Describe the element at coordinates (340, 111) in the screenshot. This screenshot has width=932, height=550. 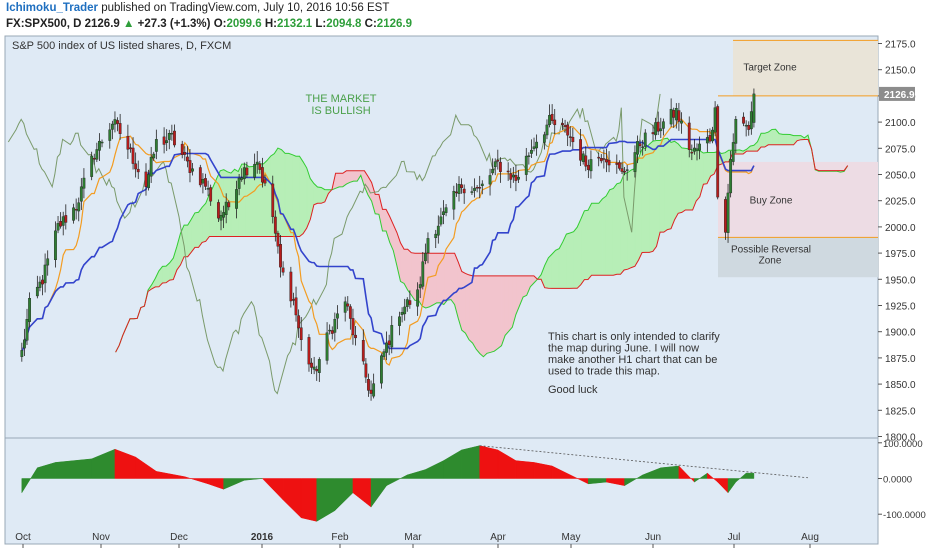
I see `annotation-bullish-line2: IS BULLISH` at that location.